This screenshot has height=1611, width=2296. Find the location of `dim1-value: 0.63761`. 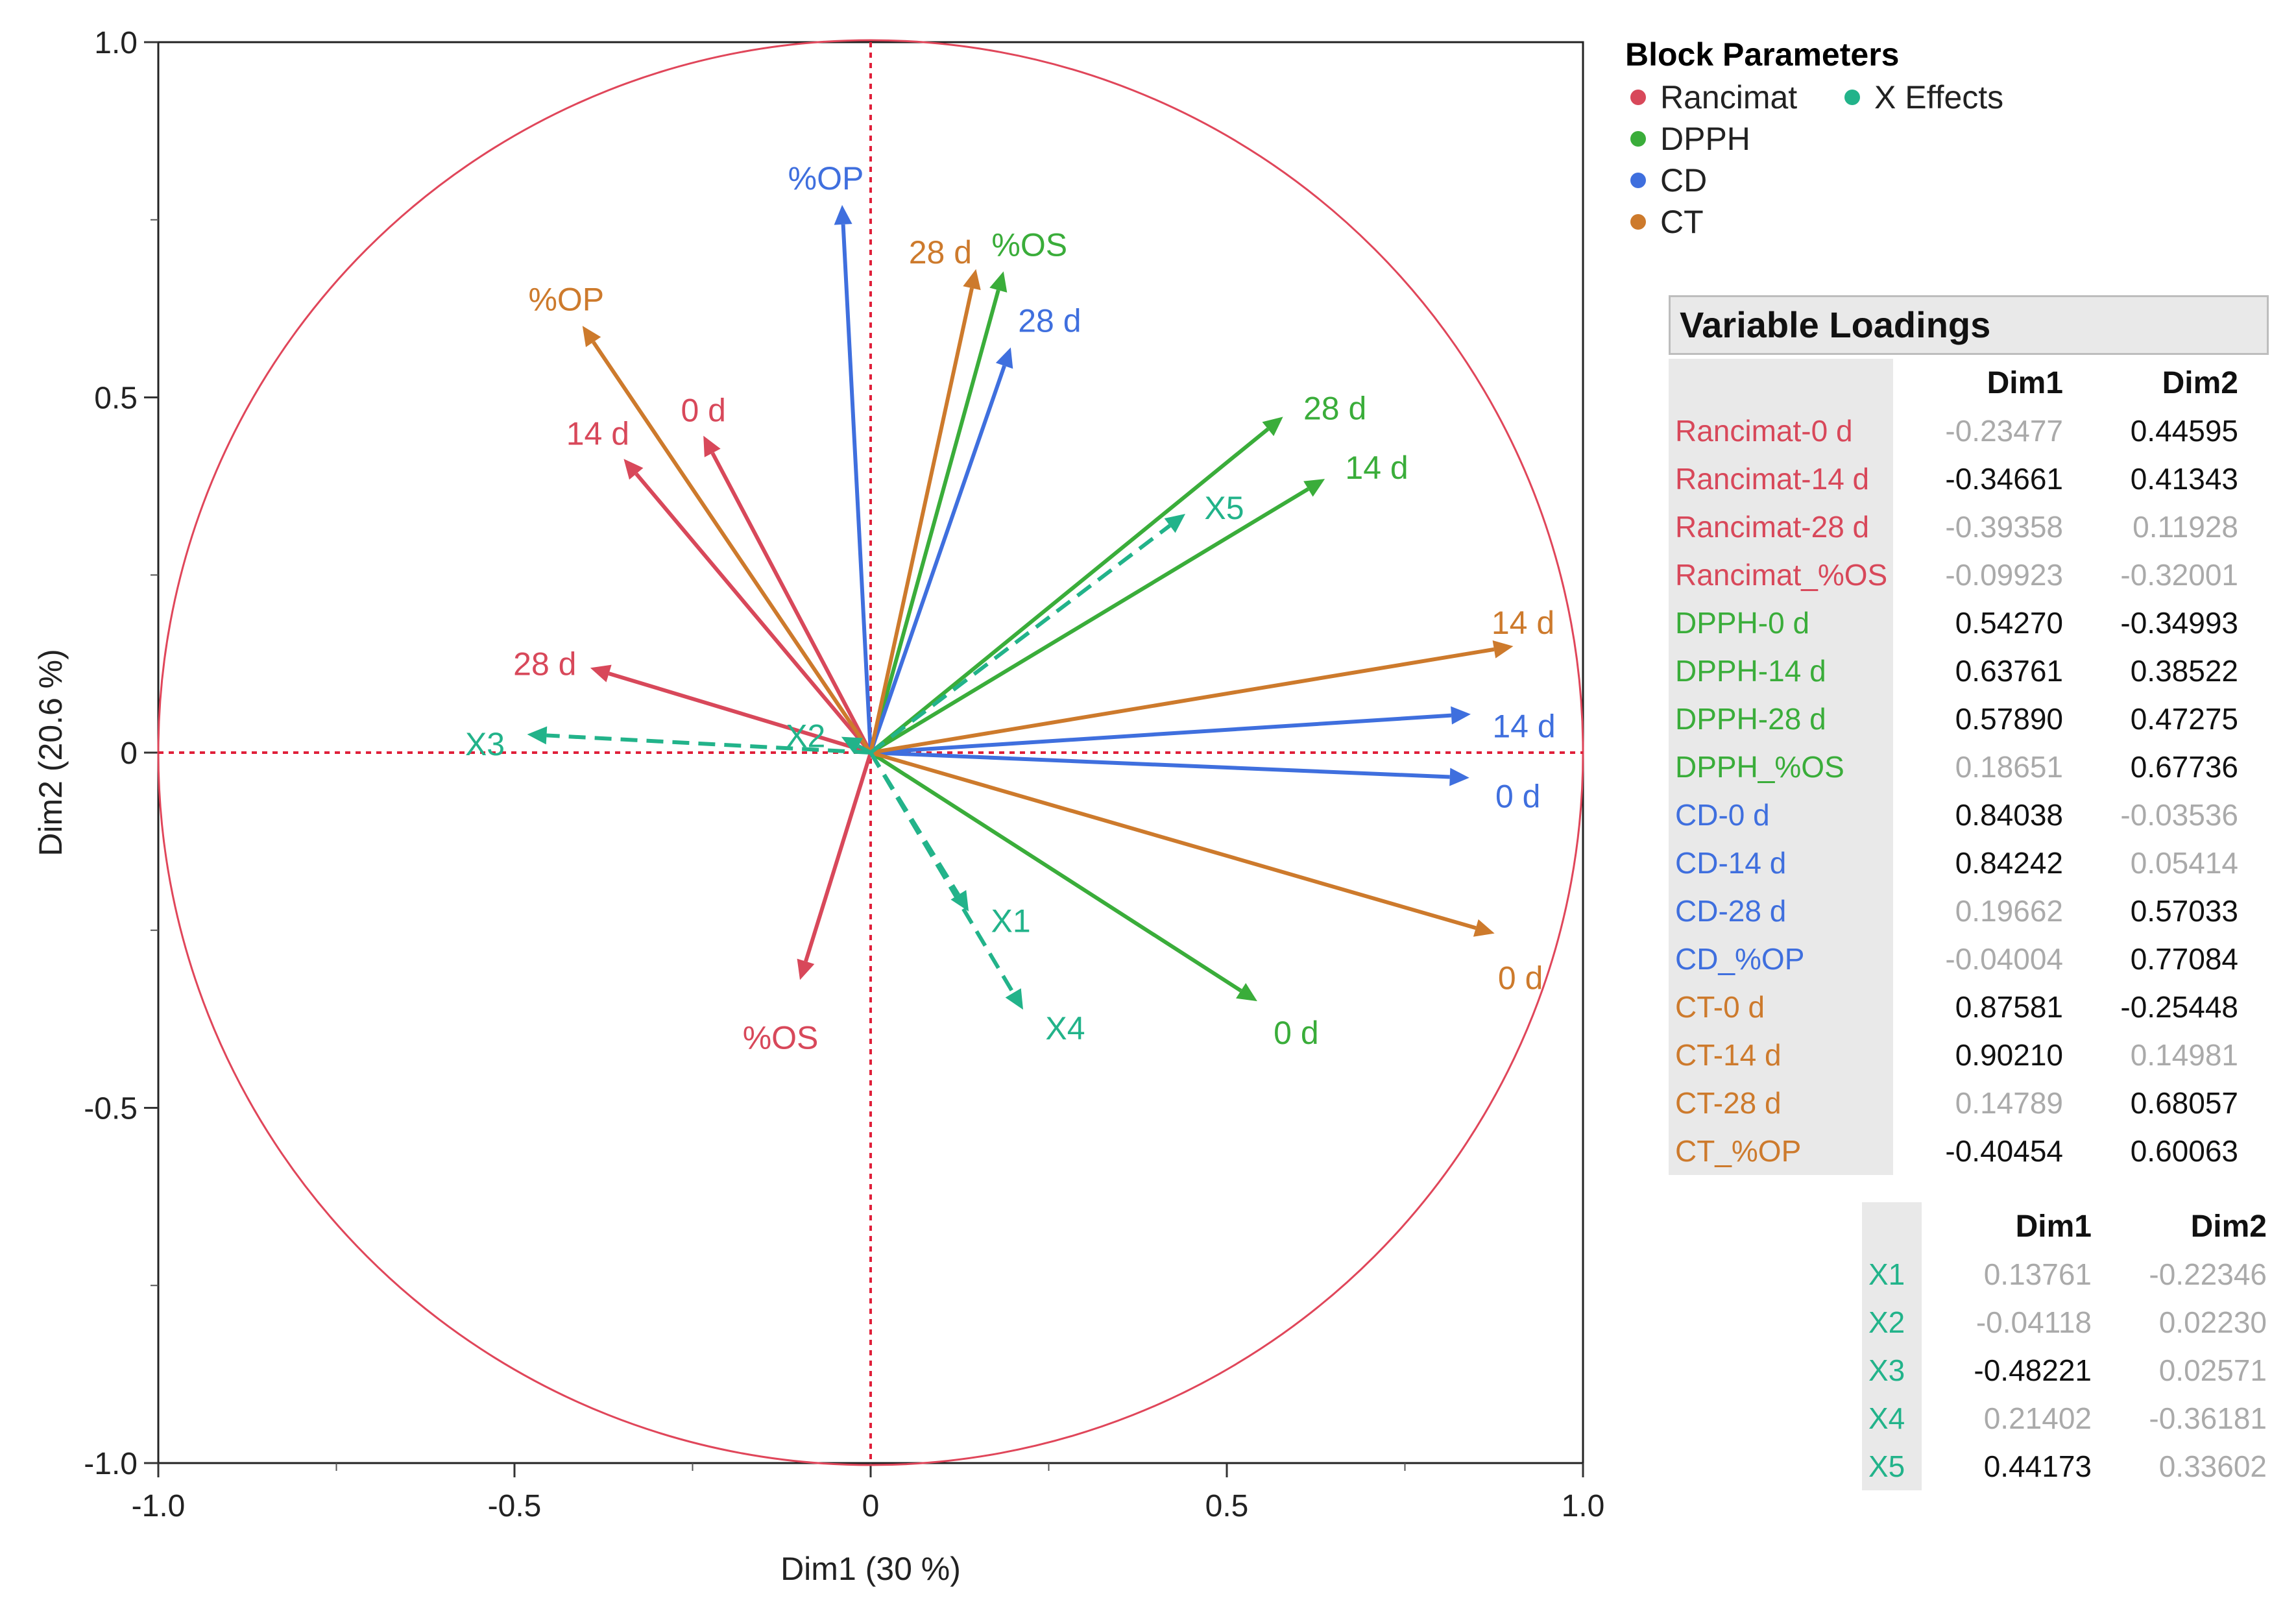

dim1-value: 0.63761 is located at coordinates (2009, 671).